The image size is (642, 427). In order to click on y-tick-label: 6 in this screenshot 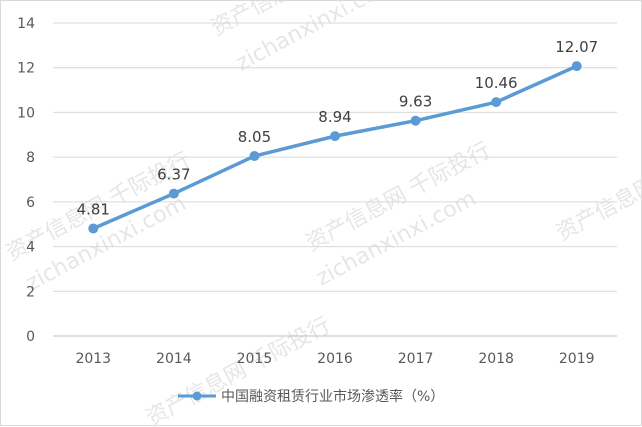, I will do `click(30, 203)`.